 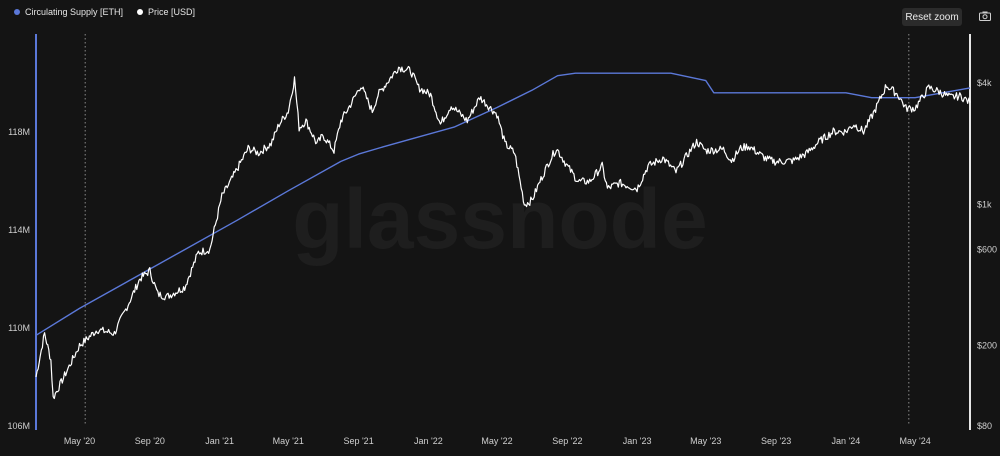 I want to click on x-tick-label: Jan '24, so click(x=846, y=441).